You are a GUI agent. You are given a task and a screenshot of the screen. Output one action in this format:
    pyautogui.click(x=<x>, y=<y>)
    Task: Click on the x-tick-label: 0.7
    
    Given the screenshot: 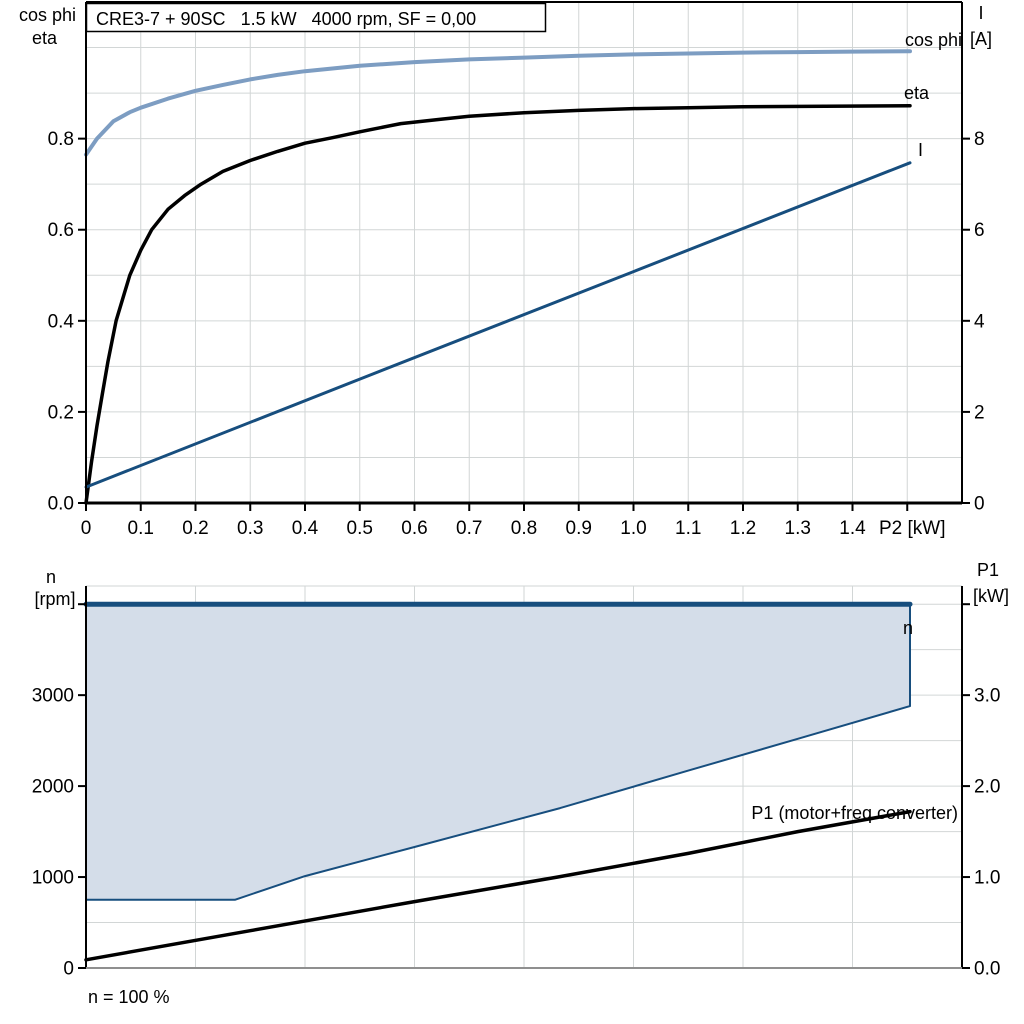 What is the action you would take?
    pyautogui.click(x=469, y=528)
    